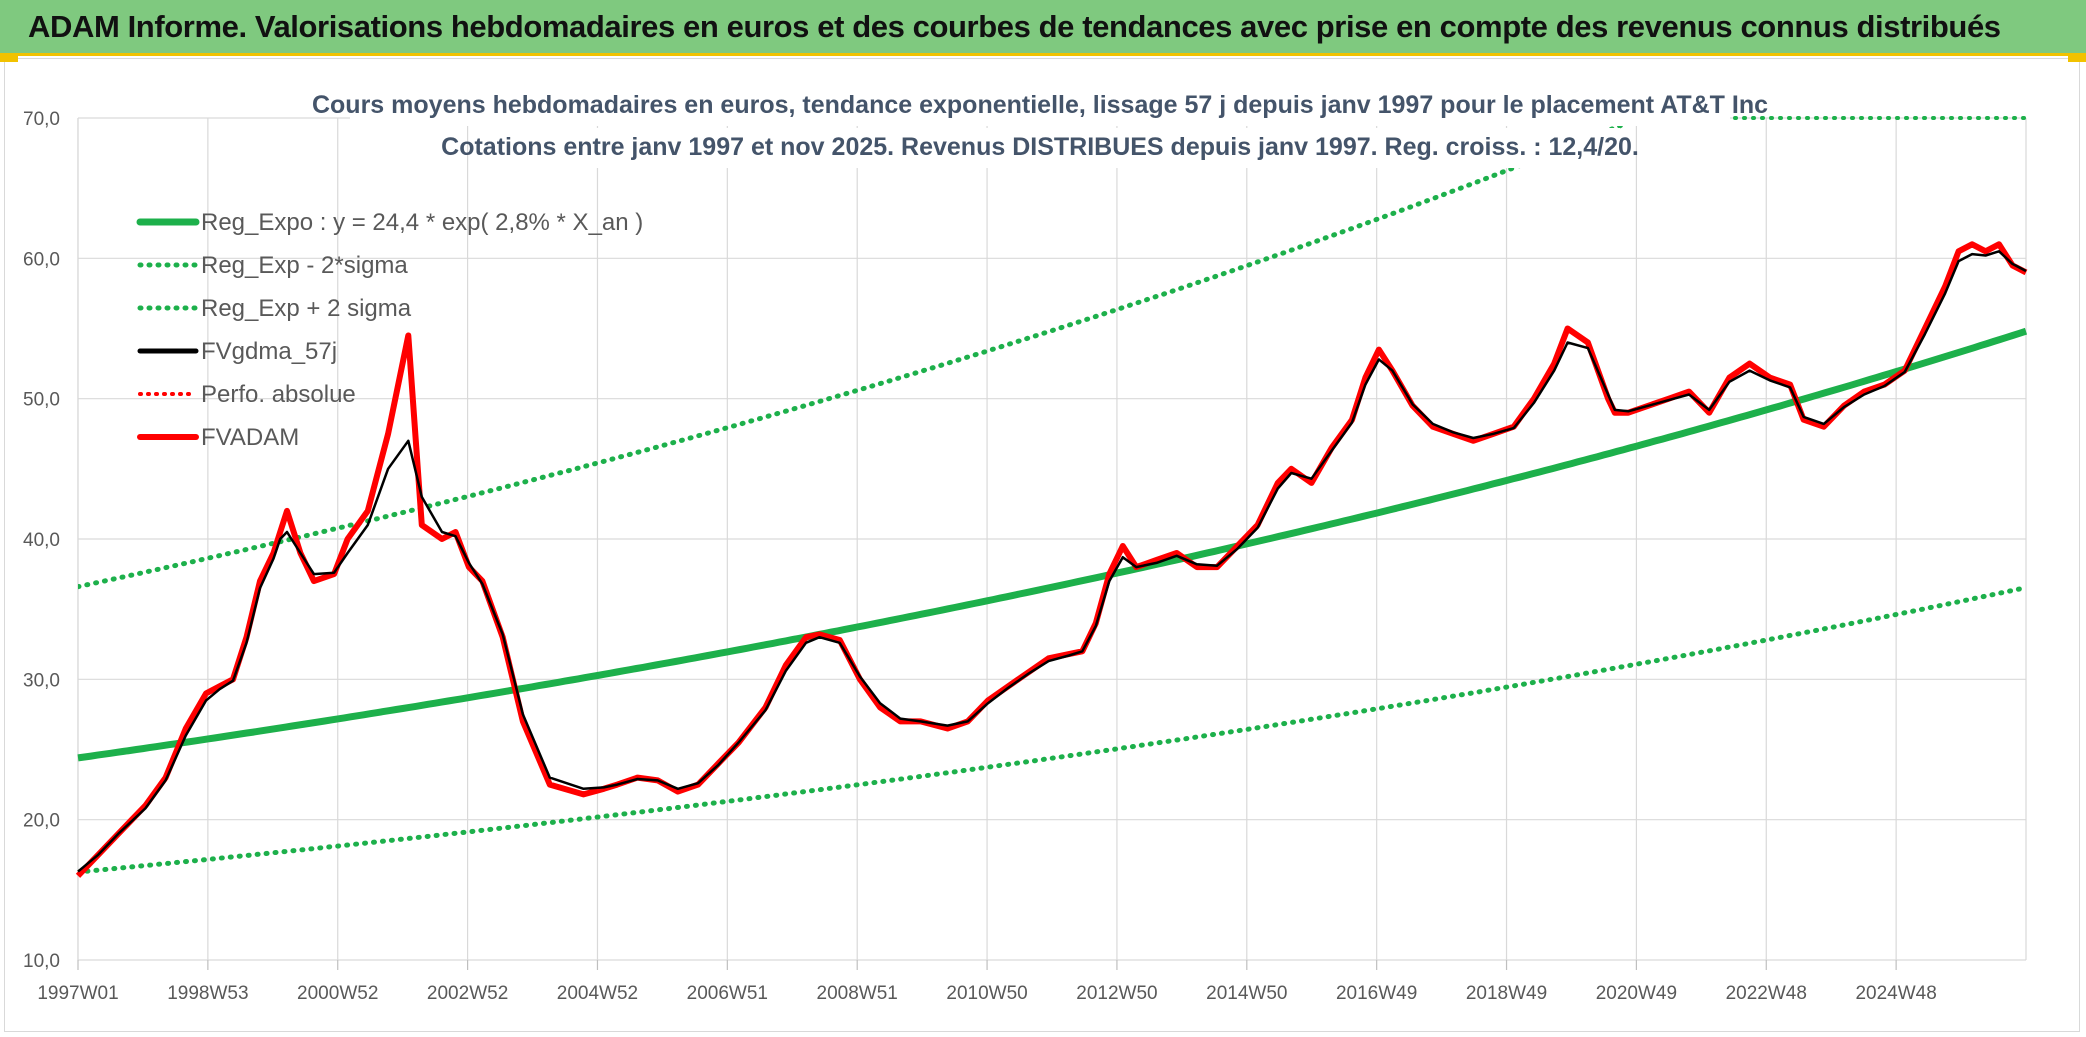  Describe the element at coordinates (1376, 993) in the screenshot. I see `x-tick-label: 2016W49` at that location.